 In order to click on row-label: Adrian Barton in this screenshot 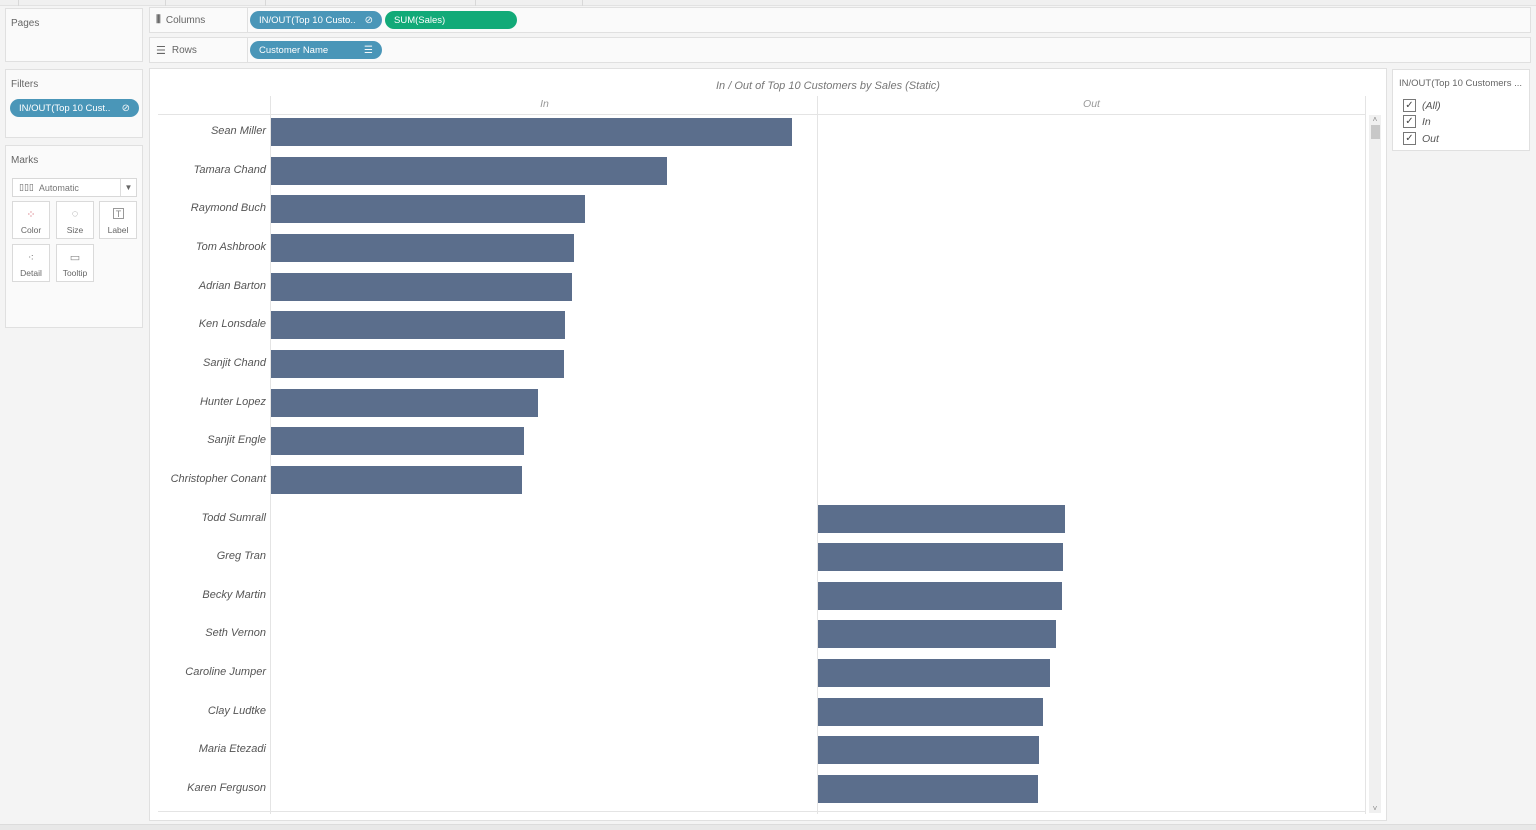, I will do `click(232, 285)`.